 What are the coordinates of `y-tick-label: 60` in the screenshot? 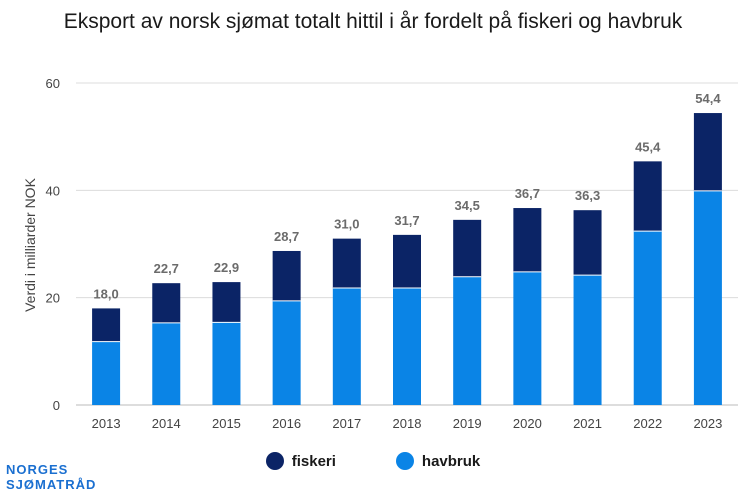 It's located at (53, 83).